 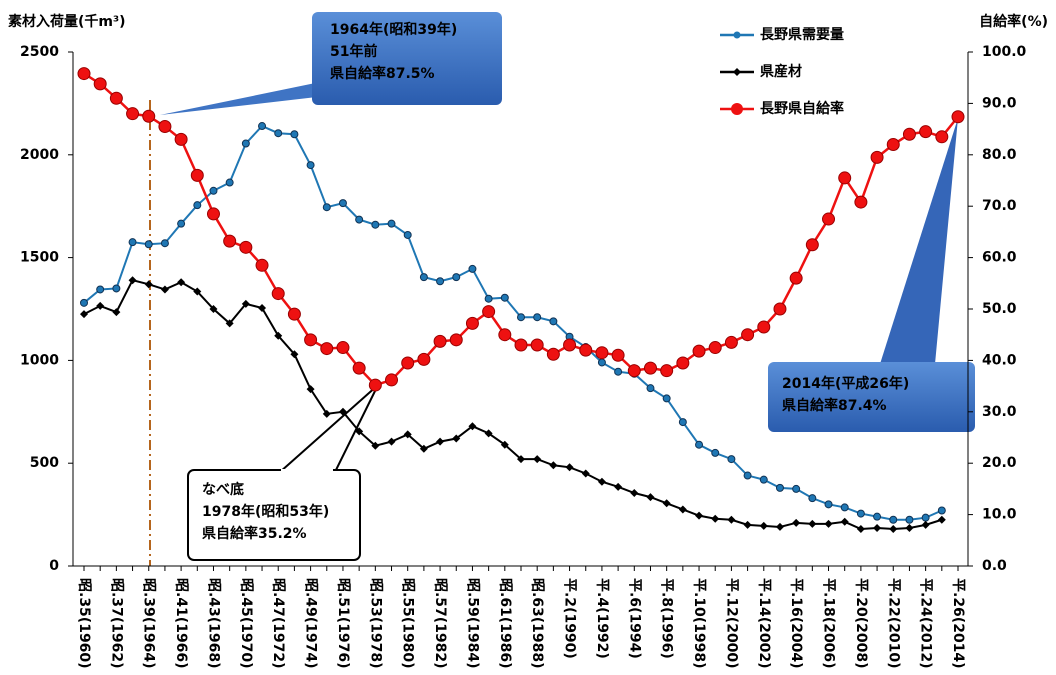 What do you see at coordinates (328, 428) in the screenshot?
I see `callout-pointer` at bounding box center [328, 428].